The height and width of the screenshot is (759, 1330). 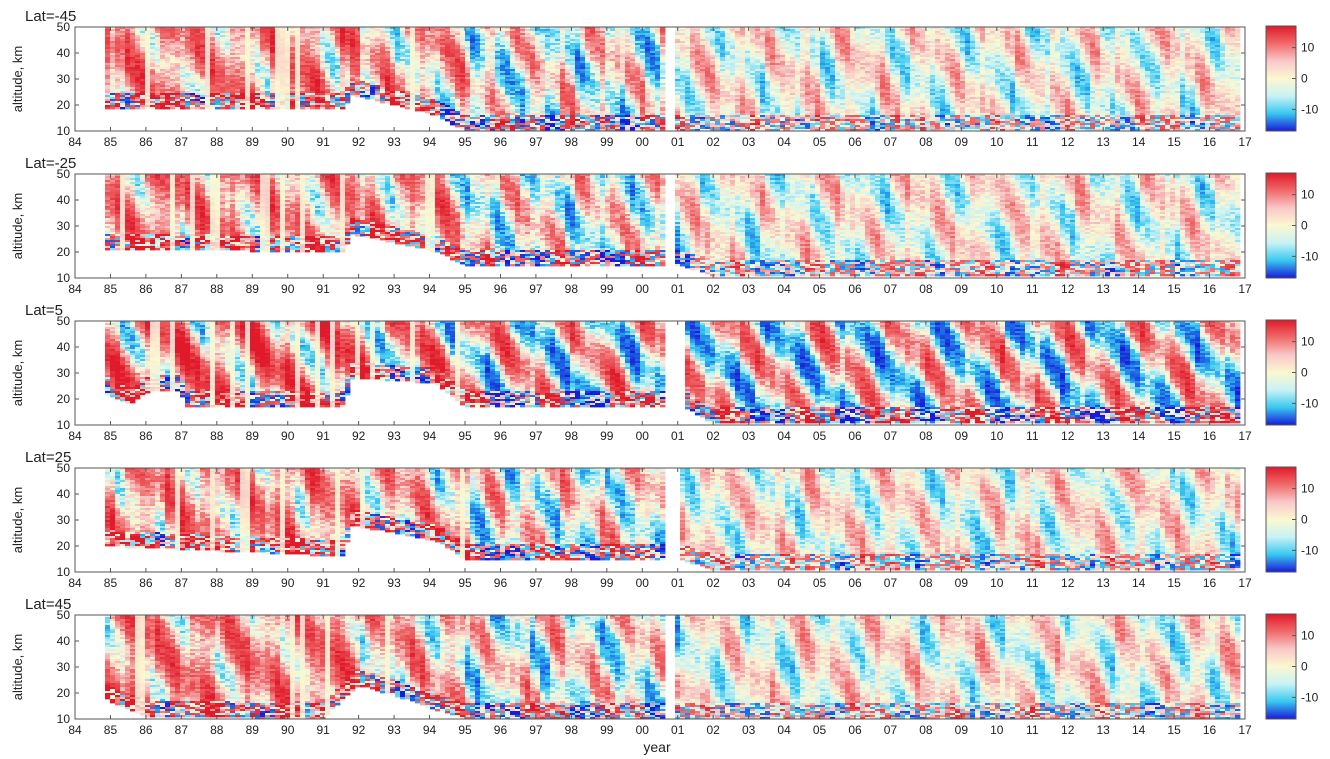 I want to click on x-tick-label: 13, so click(x=1104, y=583).